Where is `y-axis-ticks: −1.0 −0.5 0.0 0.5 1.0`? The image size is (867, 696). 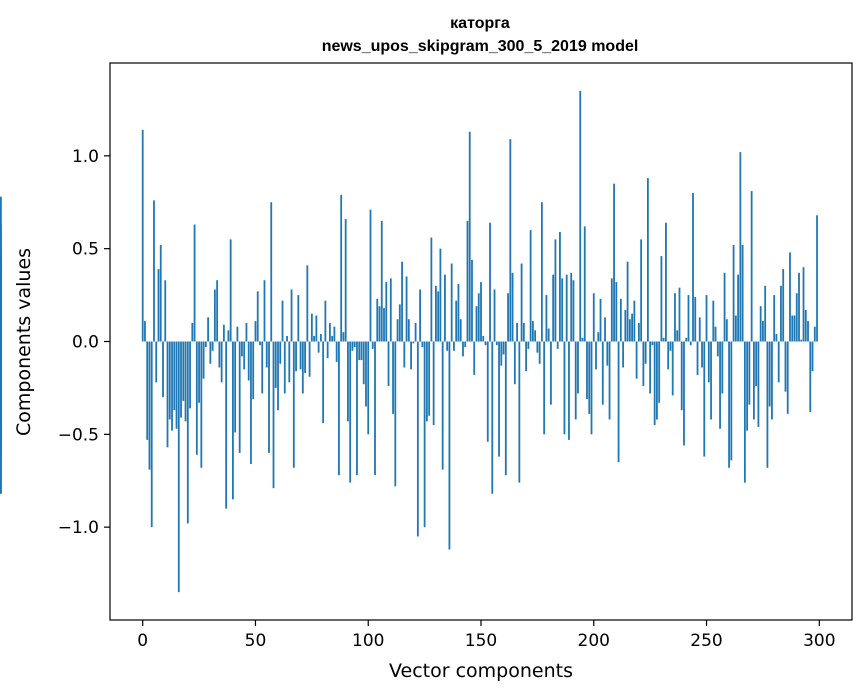 y-axis-ticks: −1.0 −0.5 0.0 0.5 1.0 is located at coordinates (84, 342).